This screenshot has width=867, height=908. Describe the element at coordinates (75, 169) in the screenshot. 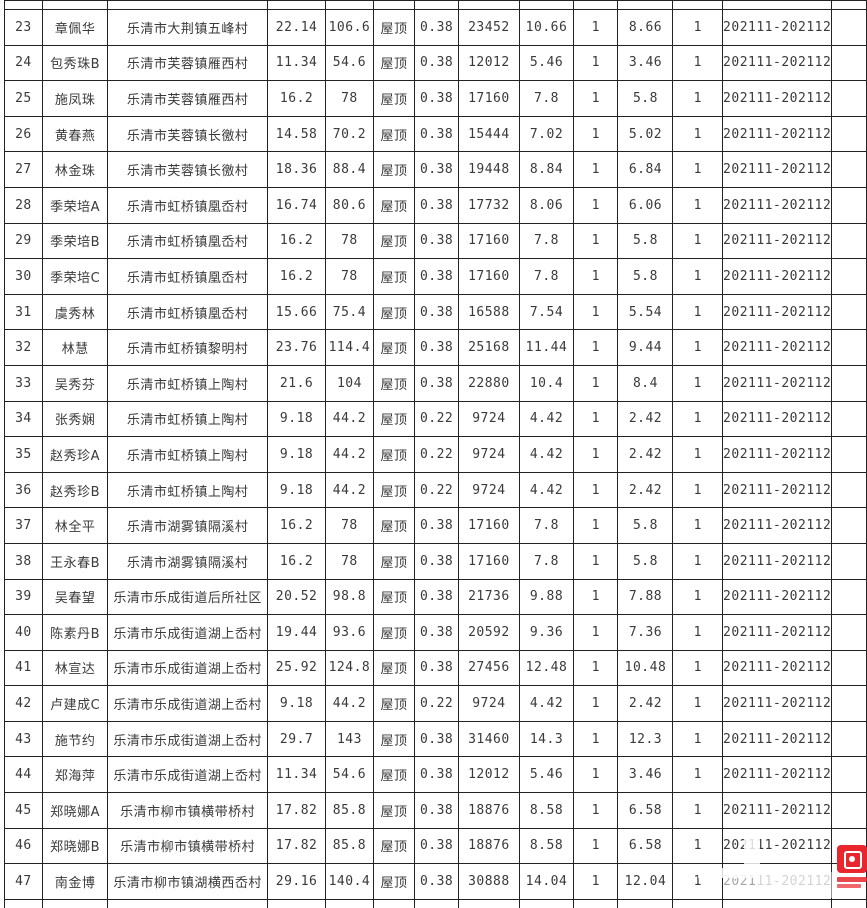

I see `cell-owner-name: 林金珠` at that location.